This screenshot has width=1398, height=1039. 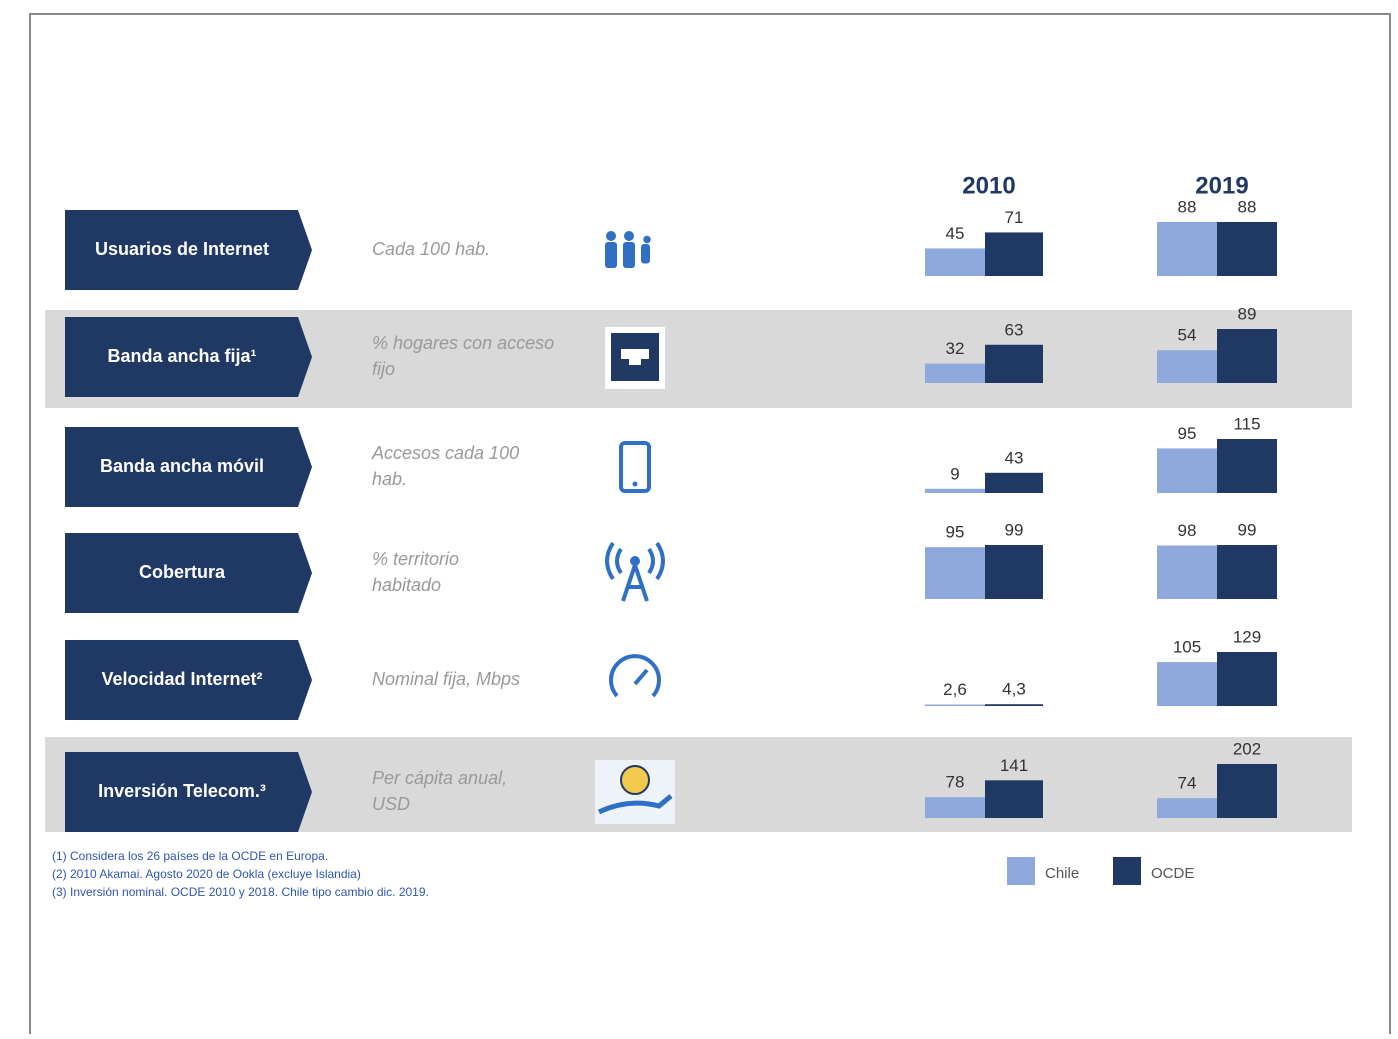 I want to click on row-description: Per cápita anual, USD, so click(x=439, y=791).